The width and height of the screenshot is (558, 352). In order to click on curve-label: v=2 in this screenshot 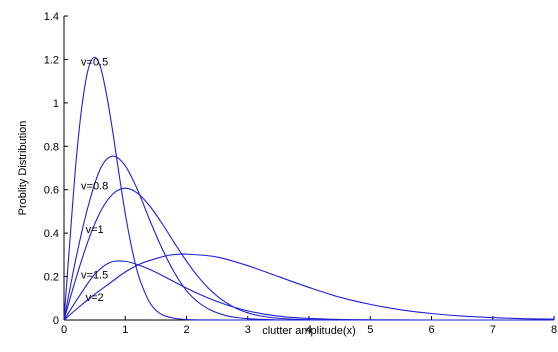, I will do `click(95, 298)`.